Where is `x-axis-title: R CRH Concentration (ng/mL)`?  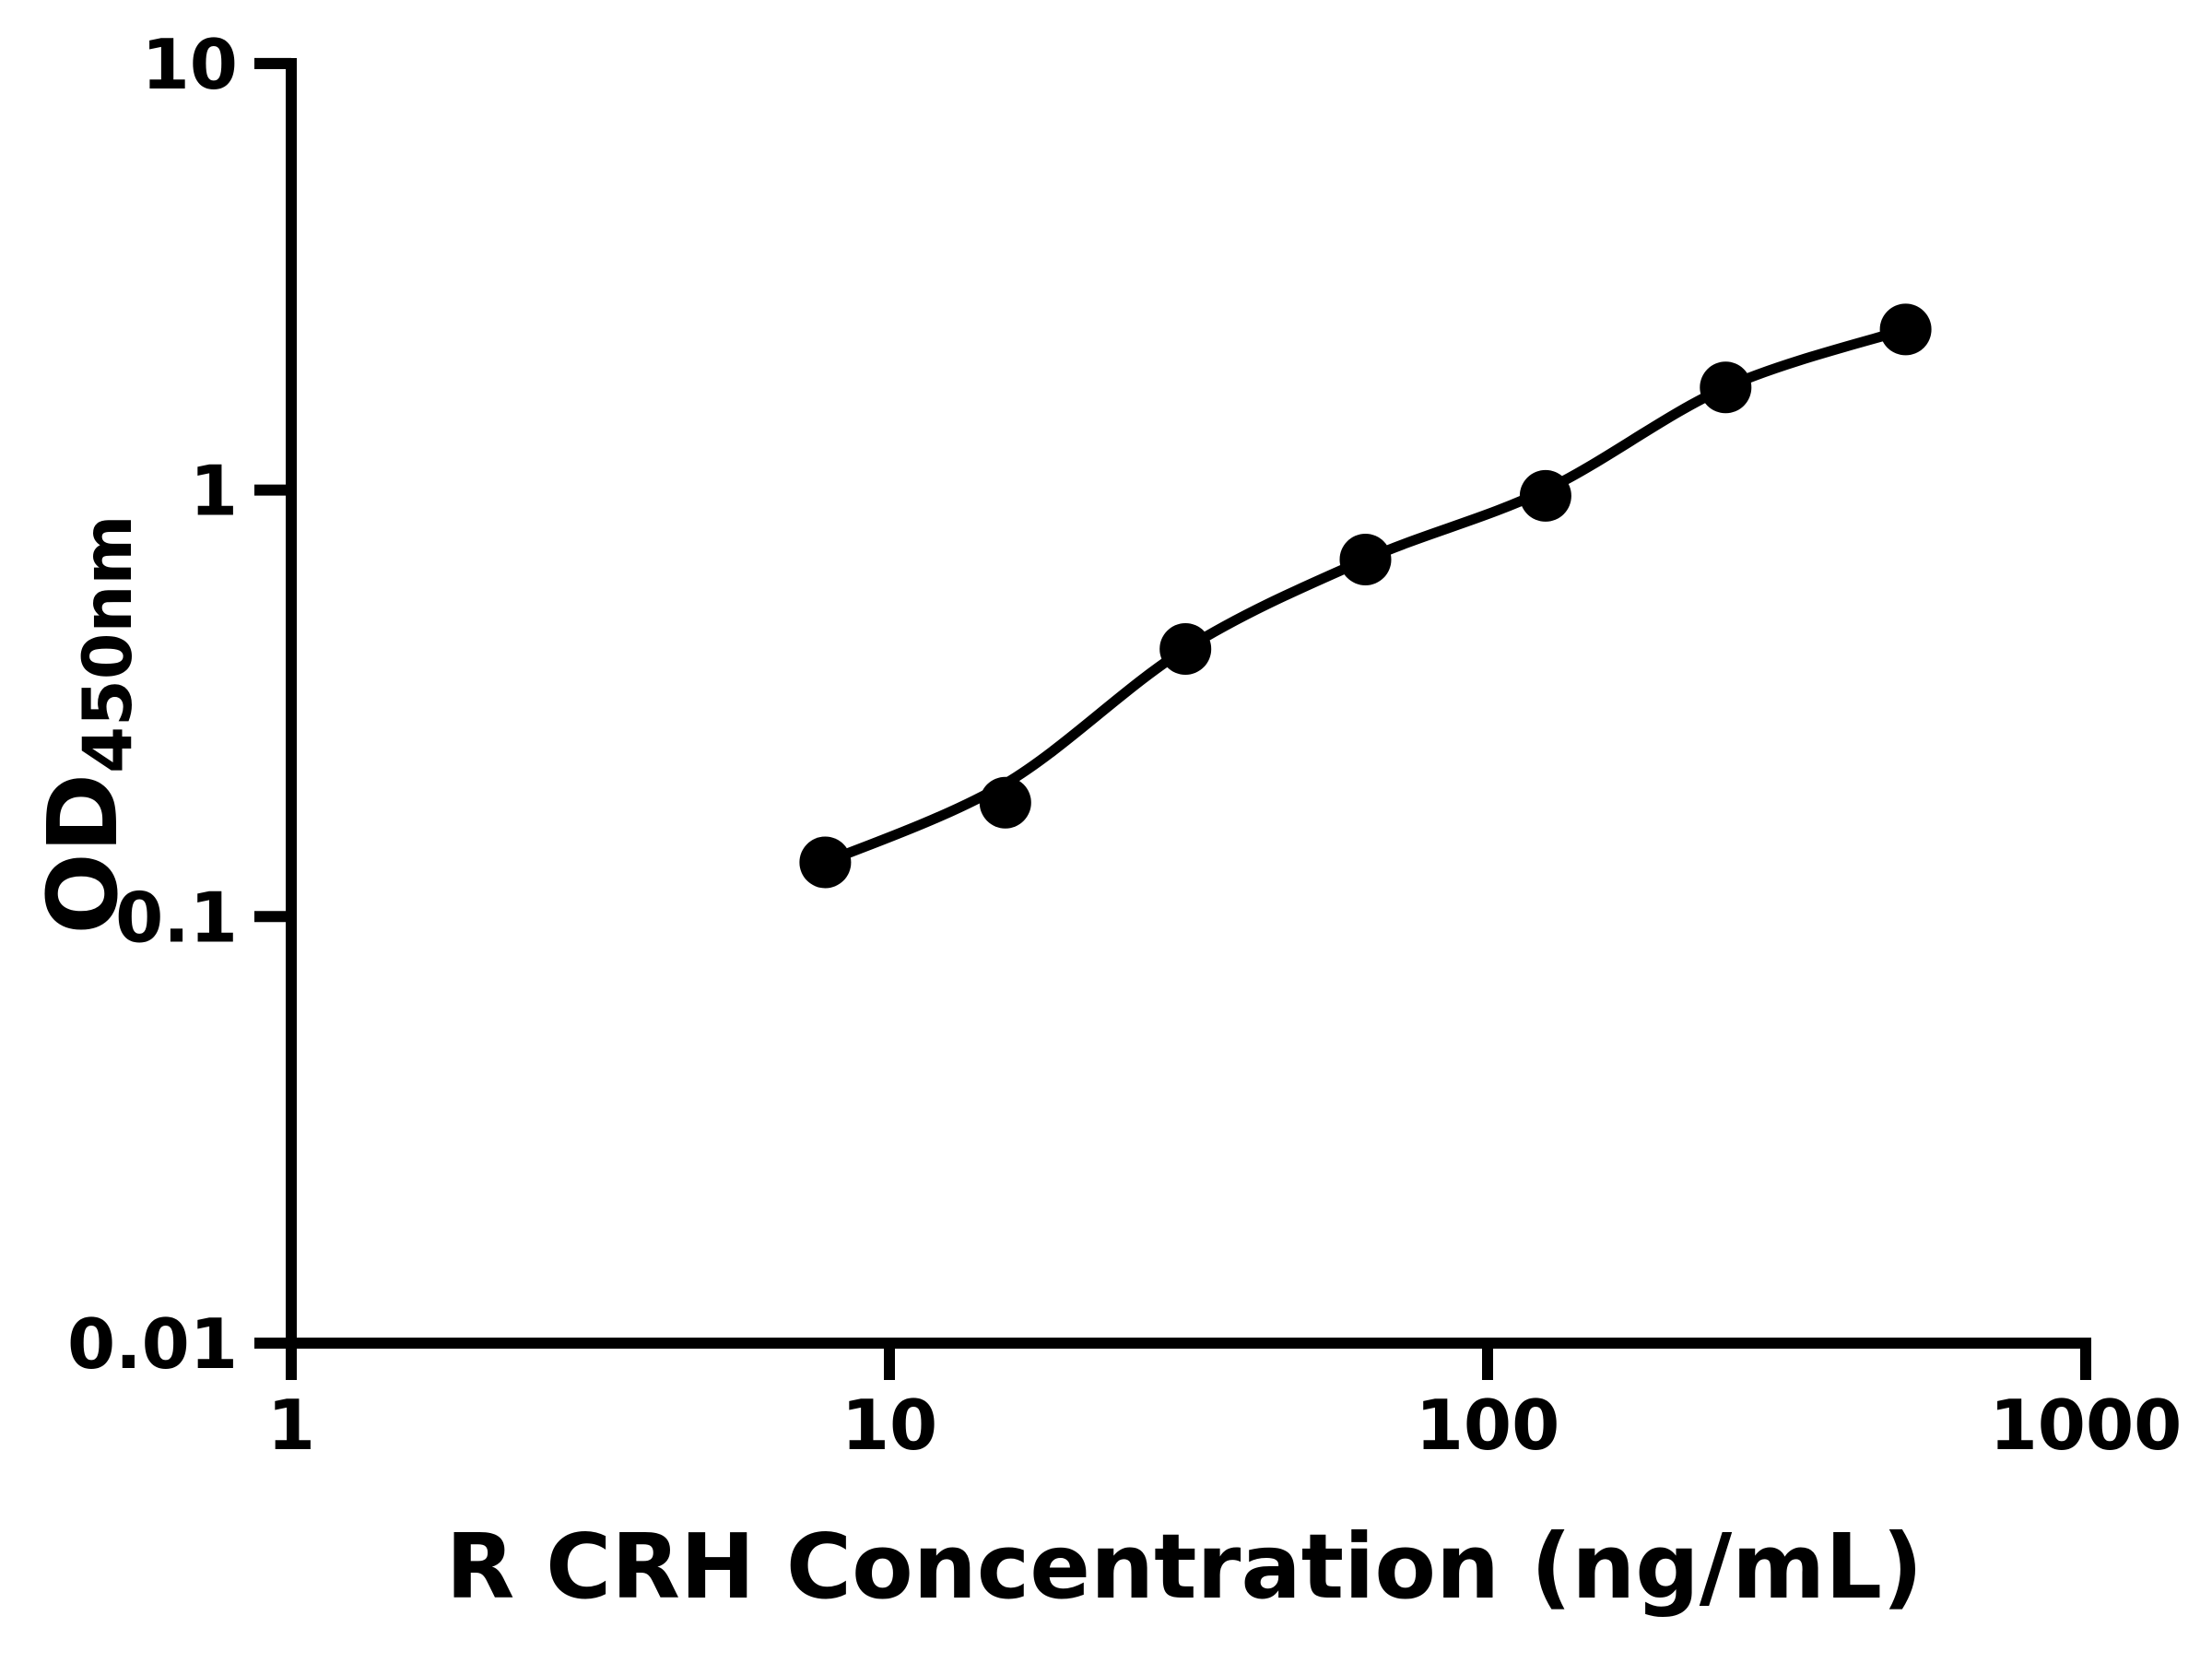 x-axis-title: R CRH Concentration (ng/mL) is located at coordinates (1185, 1567).